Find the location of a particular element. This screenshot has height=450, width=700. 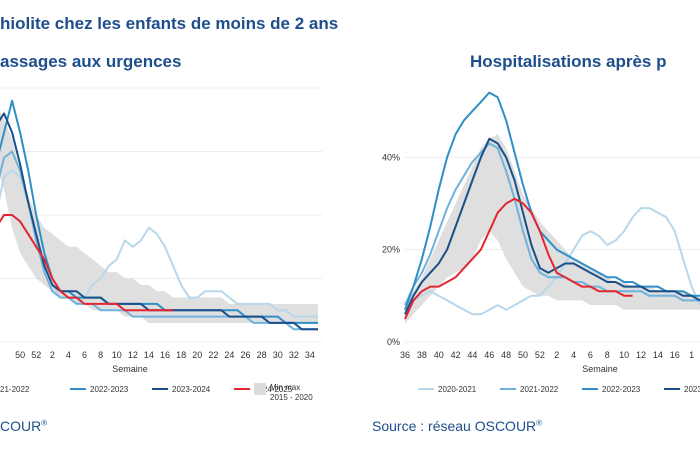

legend-band-swatch is located at coordinates (260, 389).